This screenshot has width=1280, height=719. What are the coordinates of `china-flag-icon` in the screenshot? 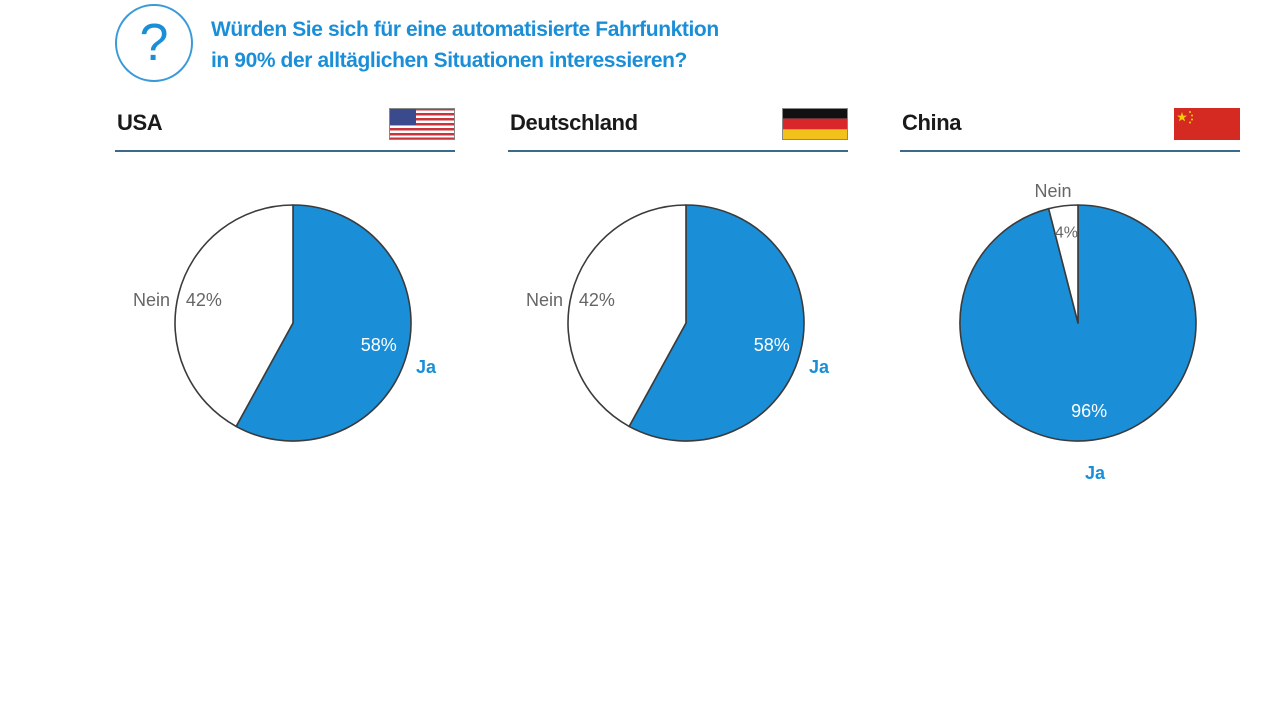 It's located at (1207, 124).